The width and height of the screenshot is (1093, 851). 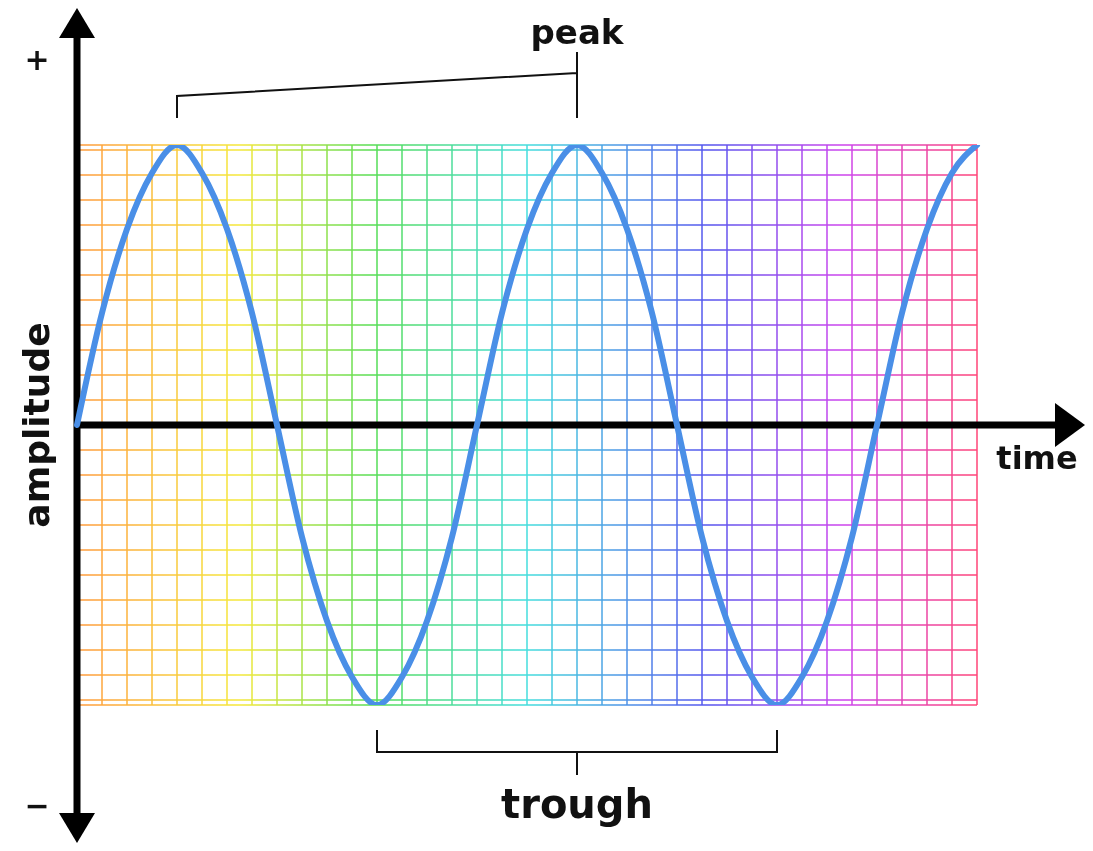 What do you see at coordinates (36, 425) in the screenshot?
I see `y-axis-title: amplitude` at bounding box center [36, 425].